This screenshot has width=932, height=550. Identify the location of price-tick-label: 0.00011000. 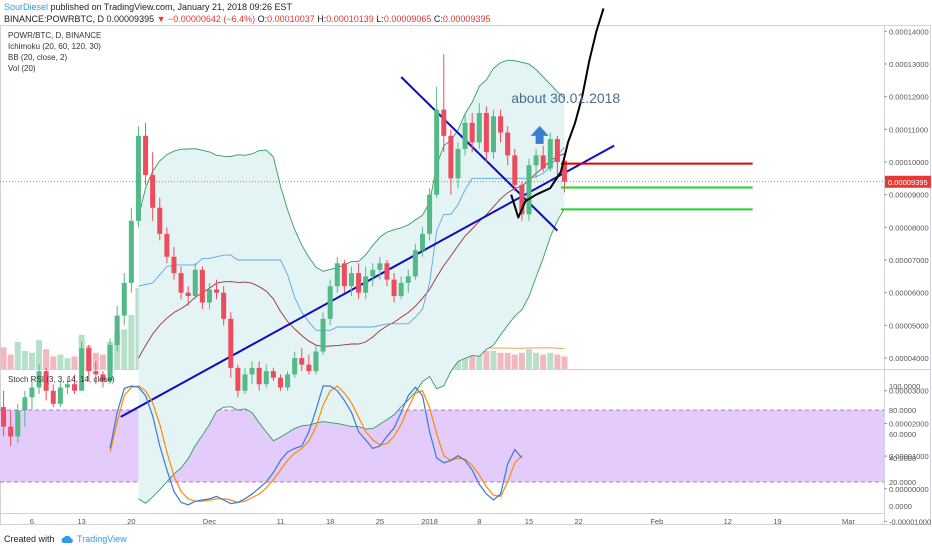
(908, 129).